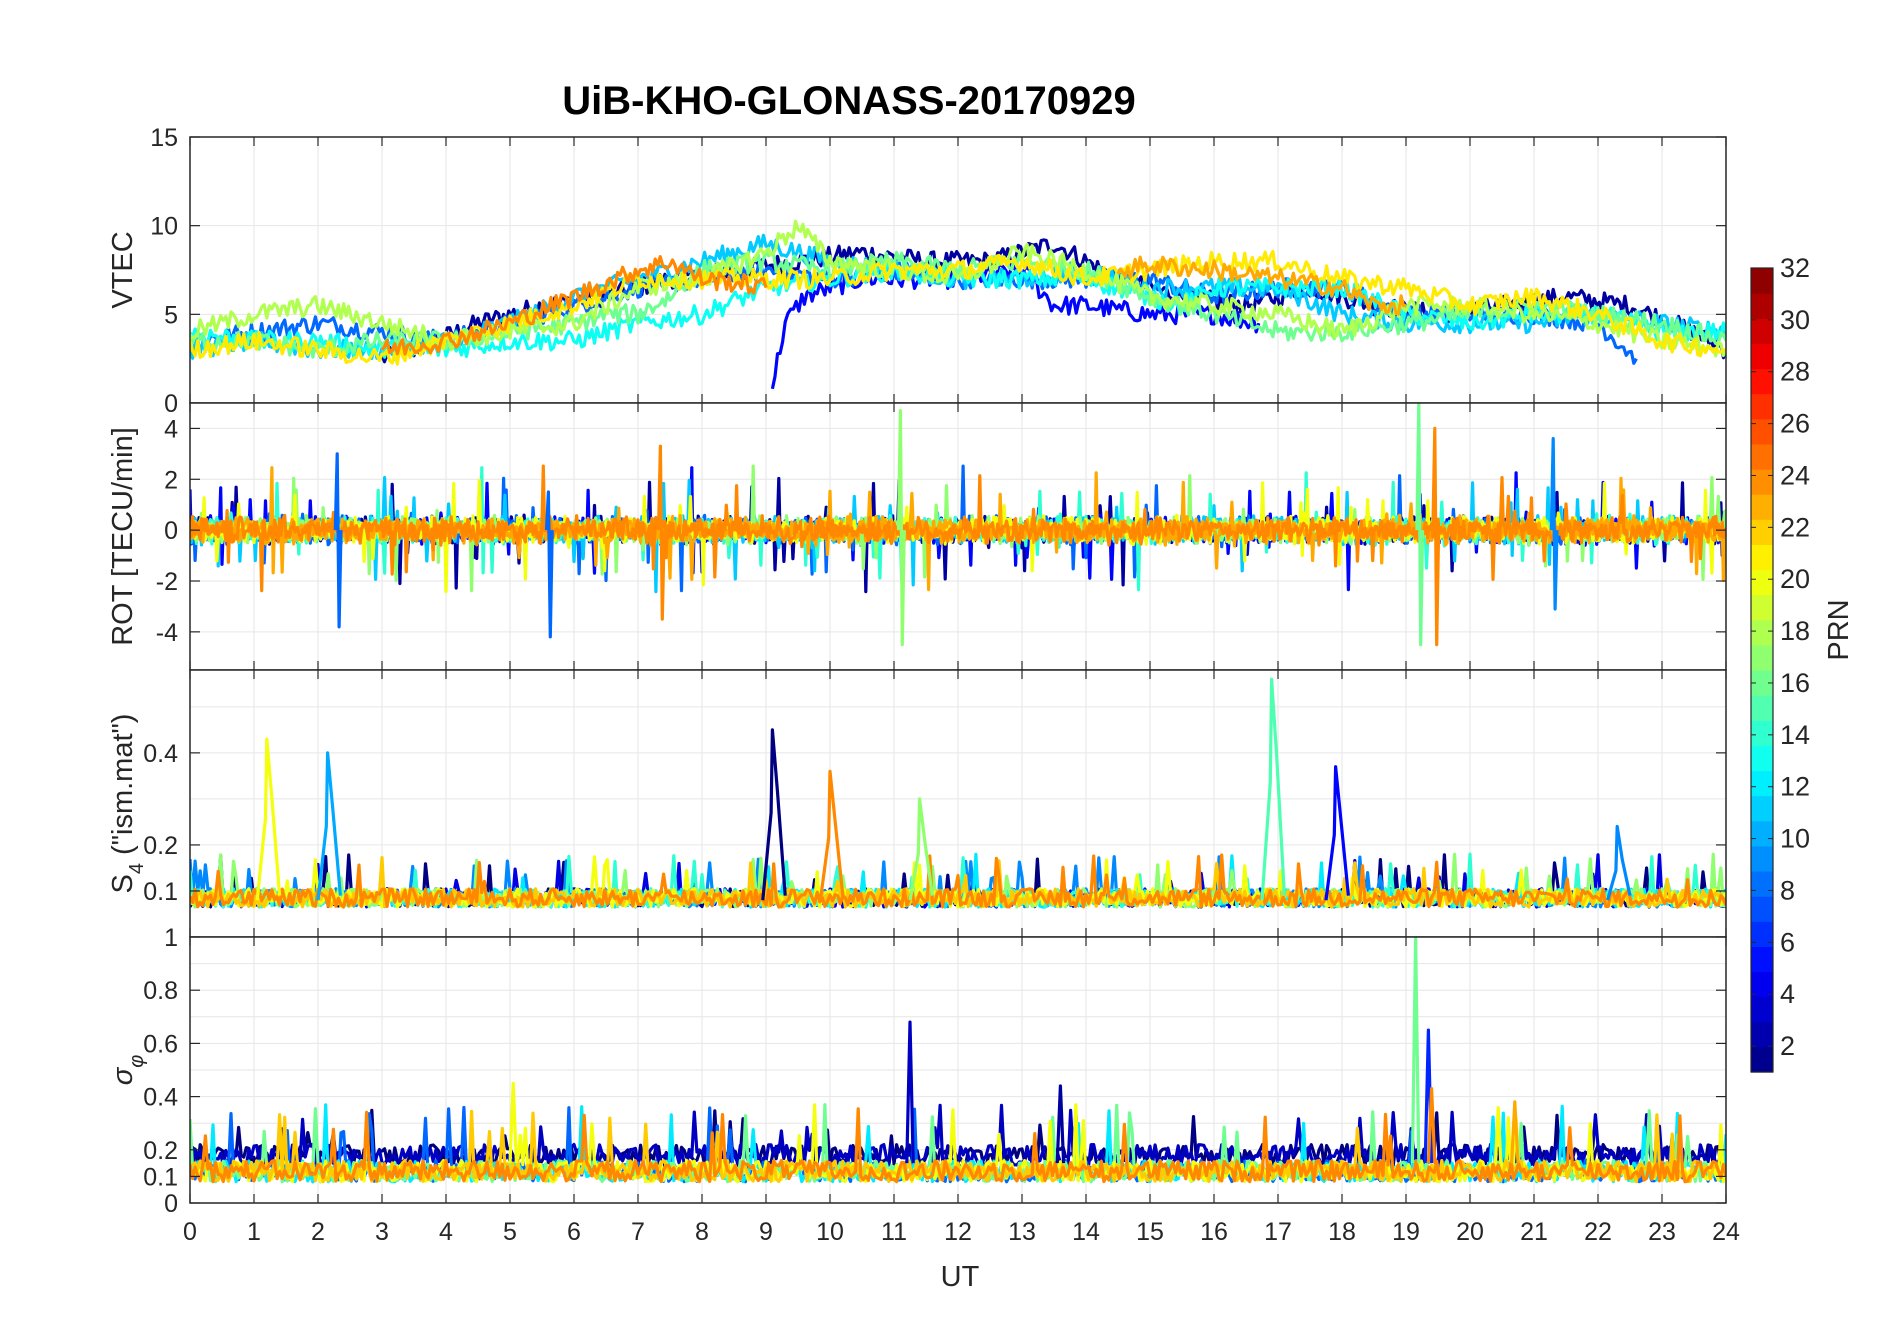 Image resolution: width=1902 pixels, height=1330 pixels. What do you see at coordinates (958, 1060) in the screenshot?
I see `panel-sigma_phi-series` at bounding box center [958, 1060].